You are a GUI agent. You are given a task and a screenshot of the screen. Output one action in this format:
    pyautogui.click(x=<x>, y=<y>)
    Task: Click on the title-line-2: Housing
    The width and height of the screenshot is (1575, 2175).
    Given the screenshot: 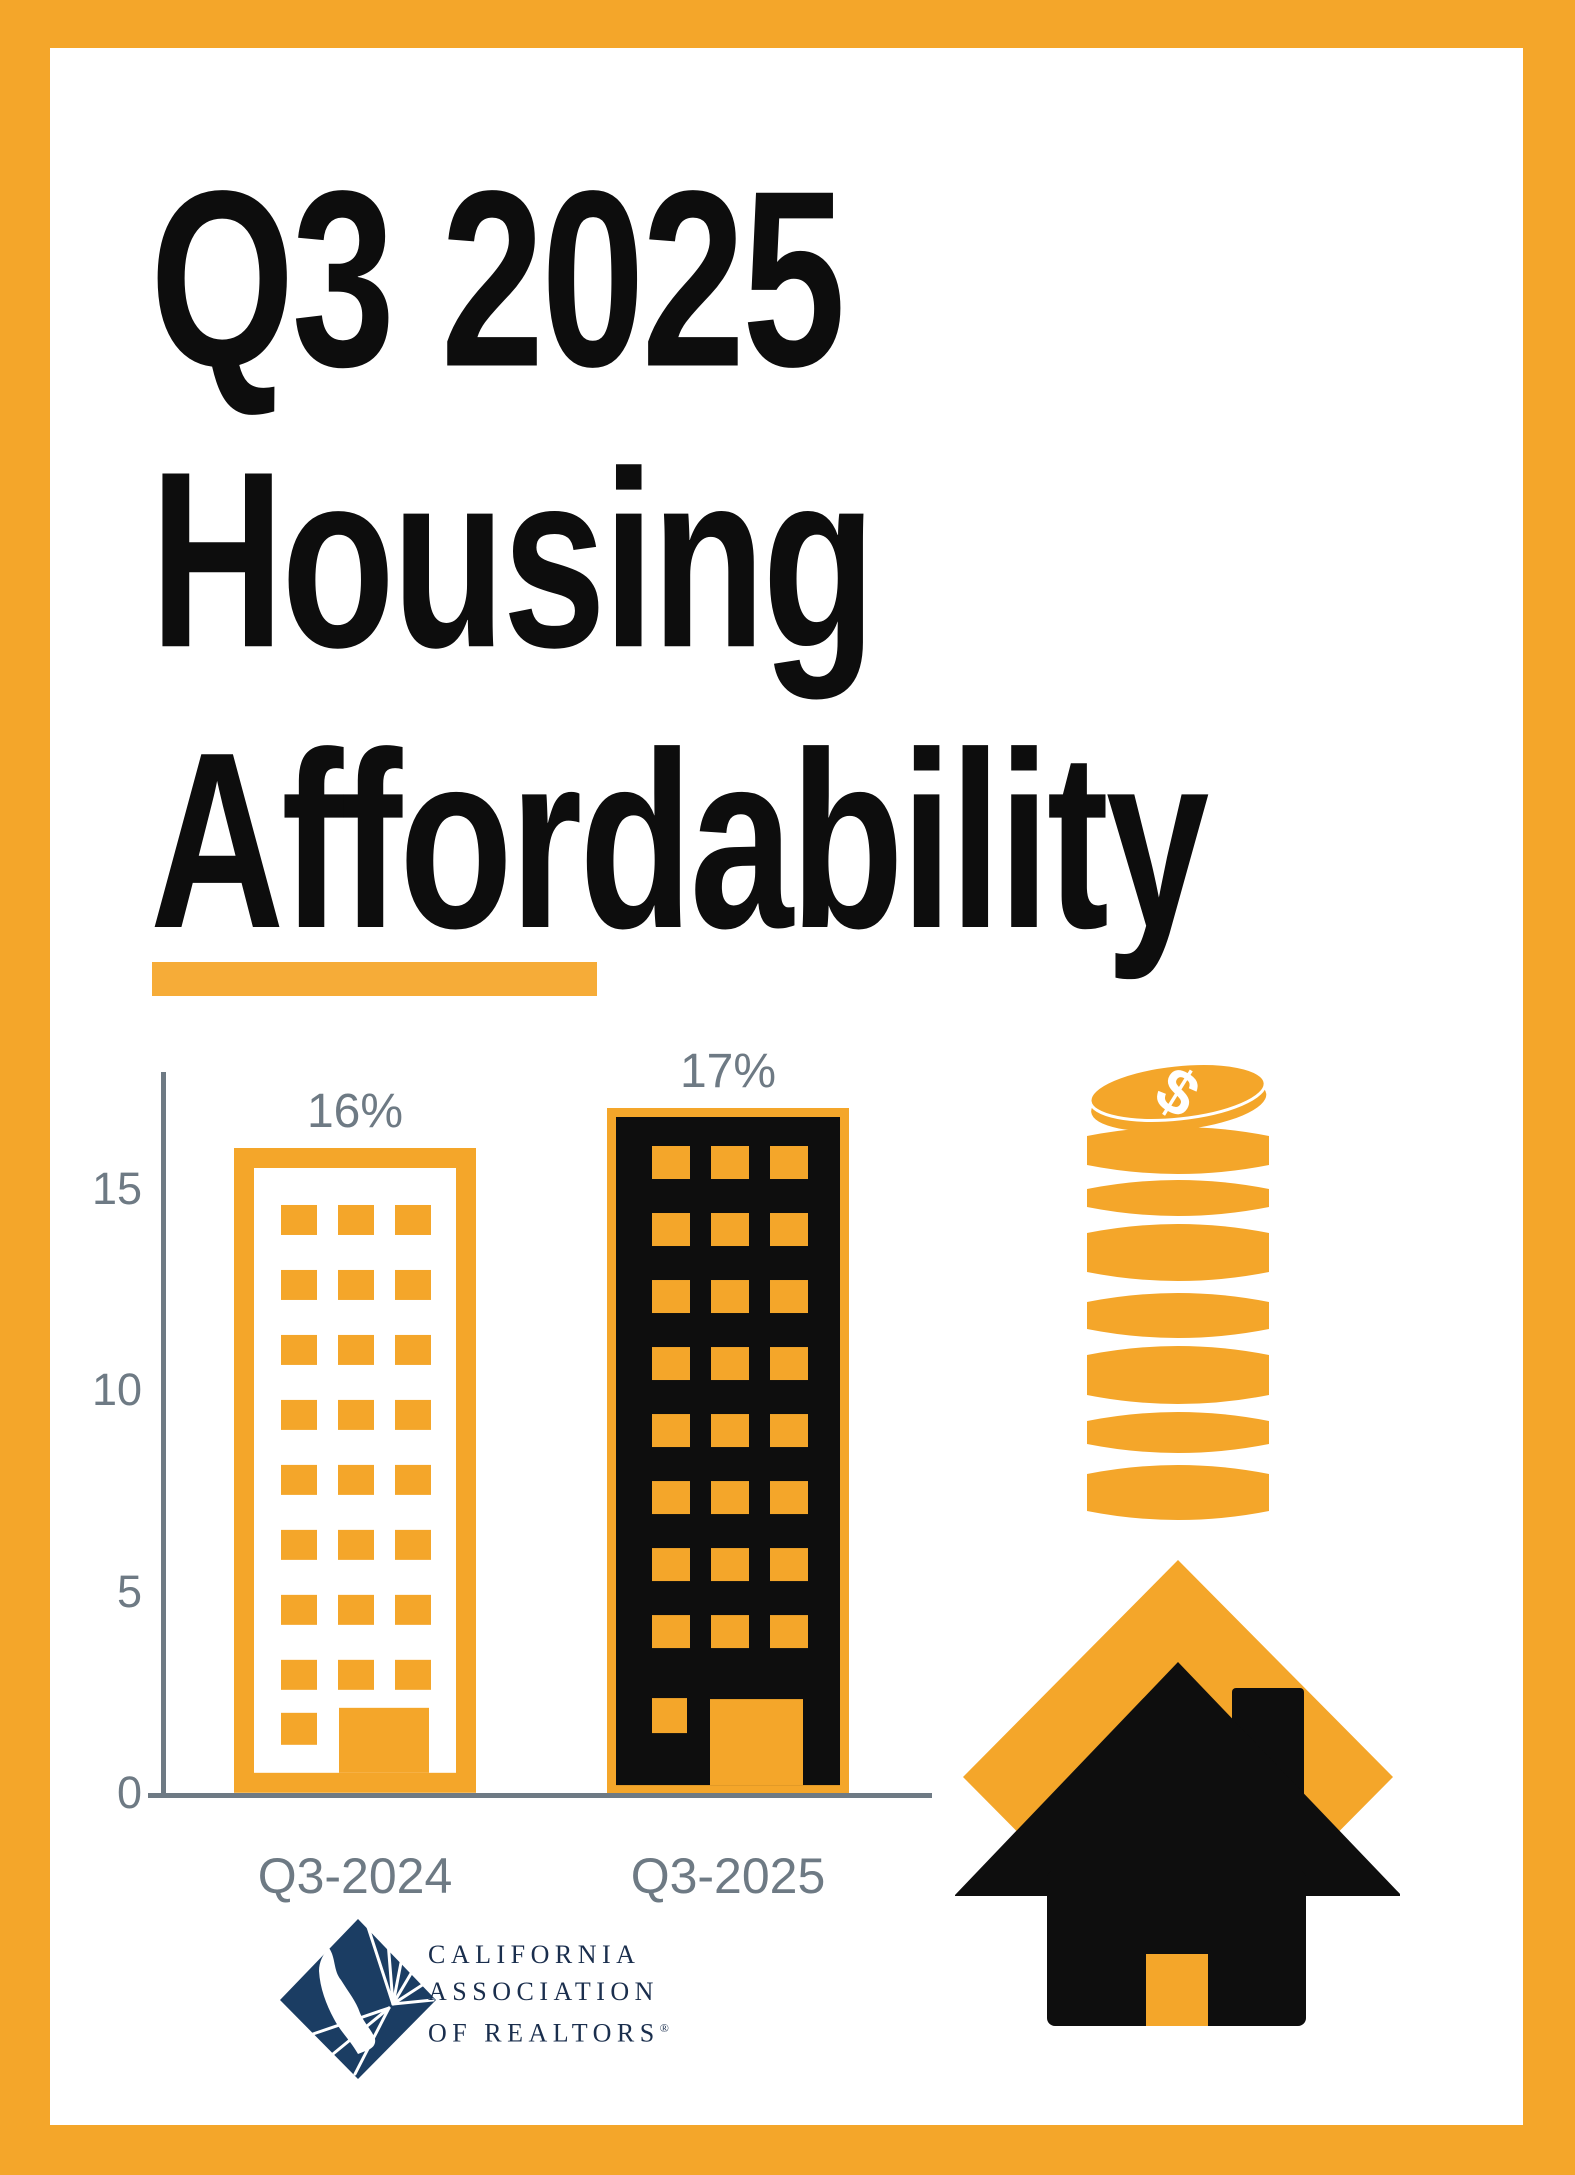 What is the action you would take?
    pyautogui.click(x=513, y=560)
    